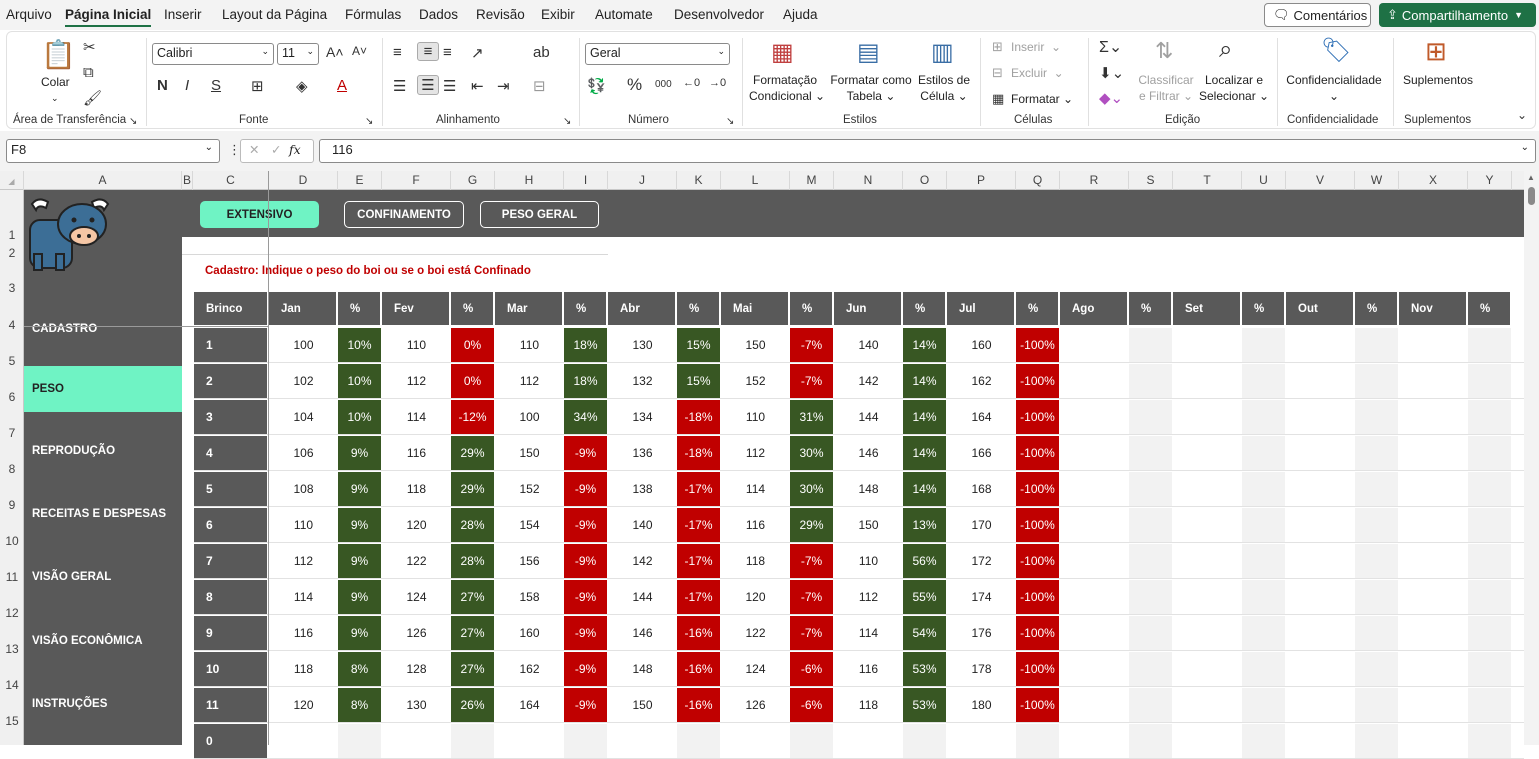 The image size is (1539, 759). Describe the element at coordinates (1436, 51) in the screenshot. I see `addins-icon: ⊞` at that location.